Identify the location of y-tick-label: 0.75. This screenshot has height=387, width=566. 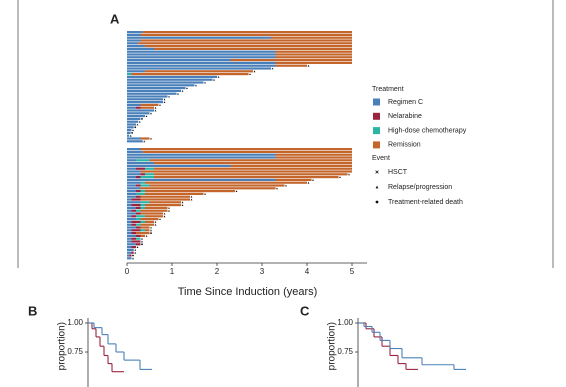
(345, 351).